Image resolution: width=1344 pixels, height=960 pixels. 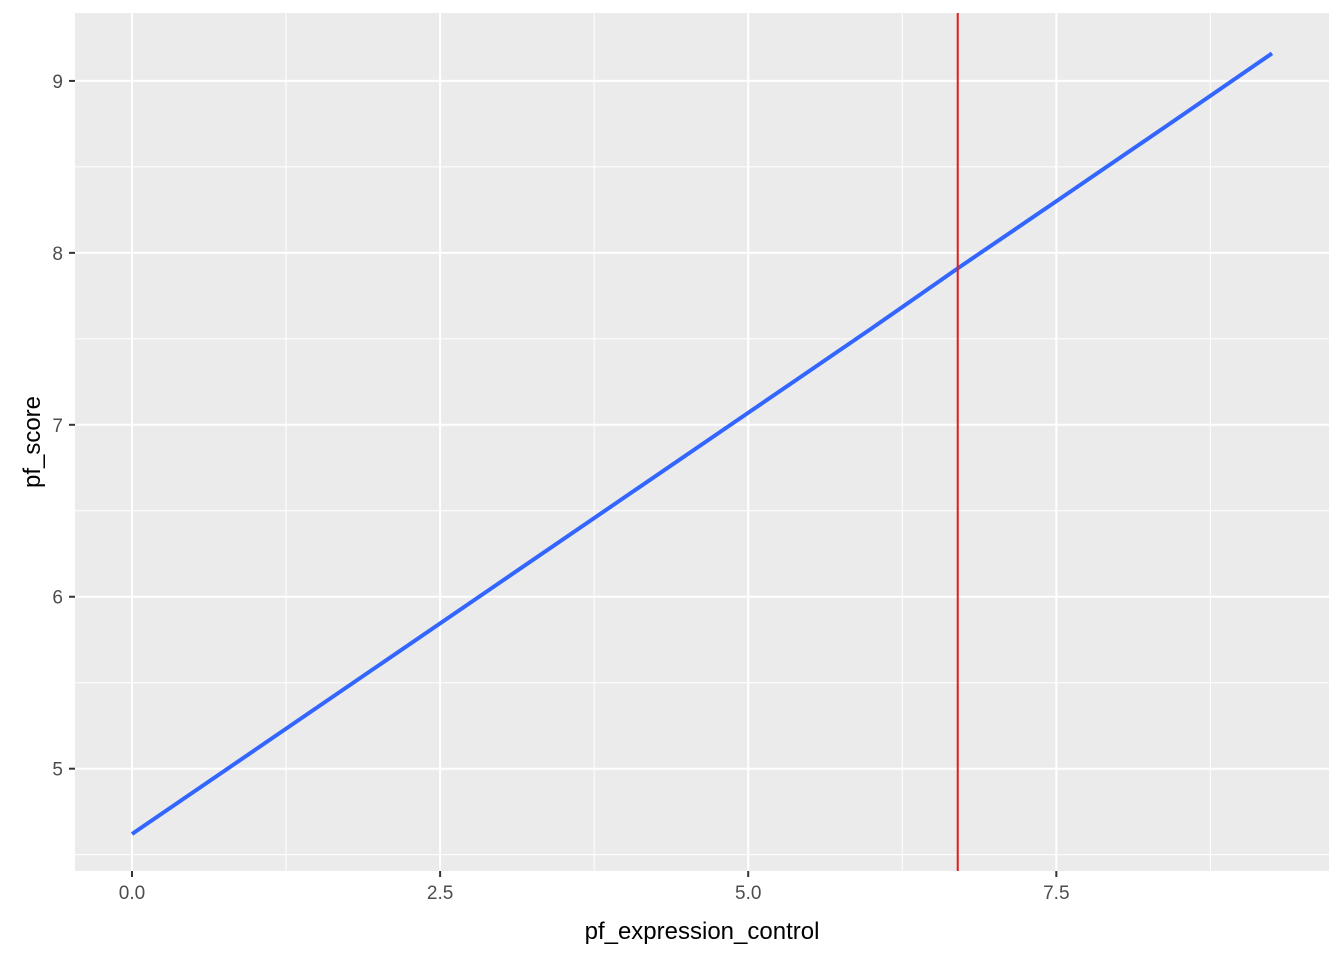 I want to click on y-tick-label: 7, so click(x=57, y=426).